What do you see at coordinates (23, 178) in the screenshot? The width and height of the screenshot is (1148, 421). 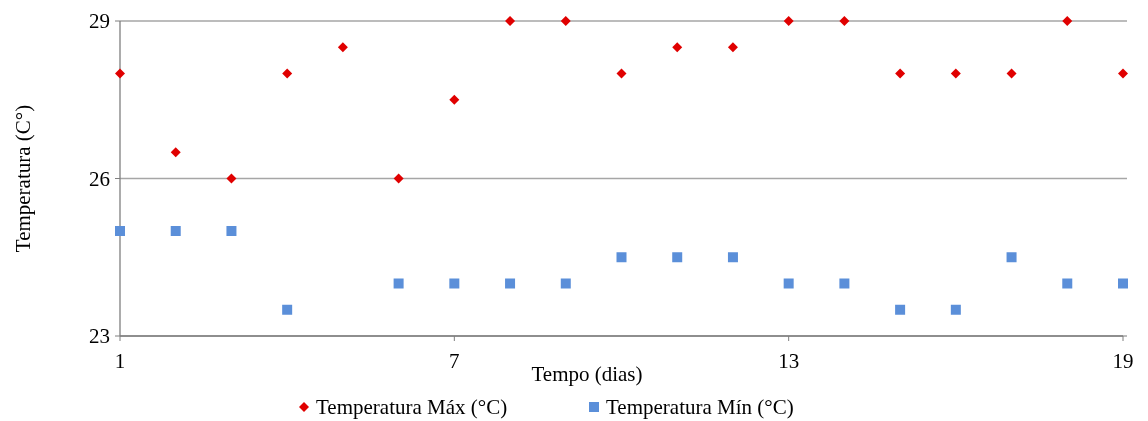 I see `y-axis-title: Temperatura (C°)` at bounding box center [23, 178].